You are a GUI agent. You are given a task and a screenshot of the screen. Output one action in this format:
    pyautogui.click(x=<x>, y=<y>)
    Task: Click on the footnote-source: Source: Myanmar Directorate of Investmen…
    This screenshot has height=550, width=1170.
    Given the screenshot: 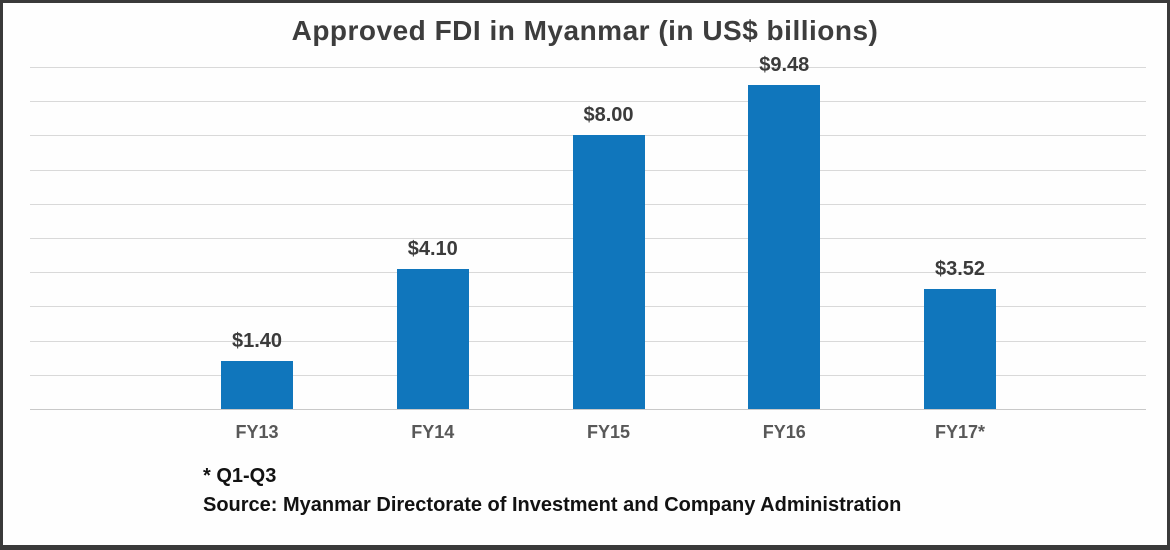 What is the action you would take?
    pyautogui.click(x=552, y=505)
    